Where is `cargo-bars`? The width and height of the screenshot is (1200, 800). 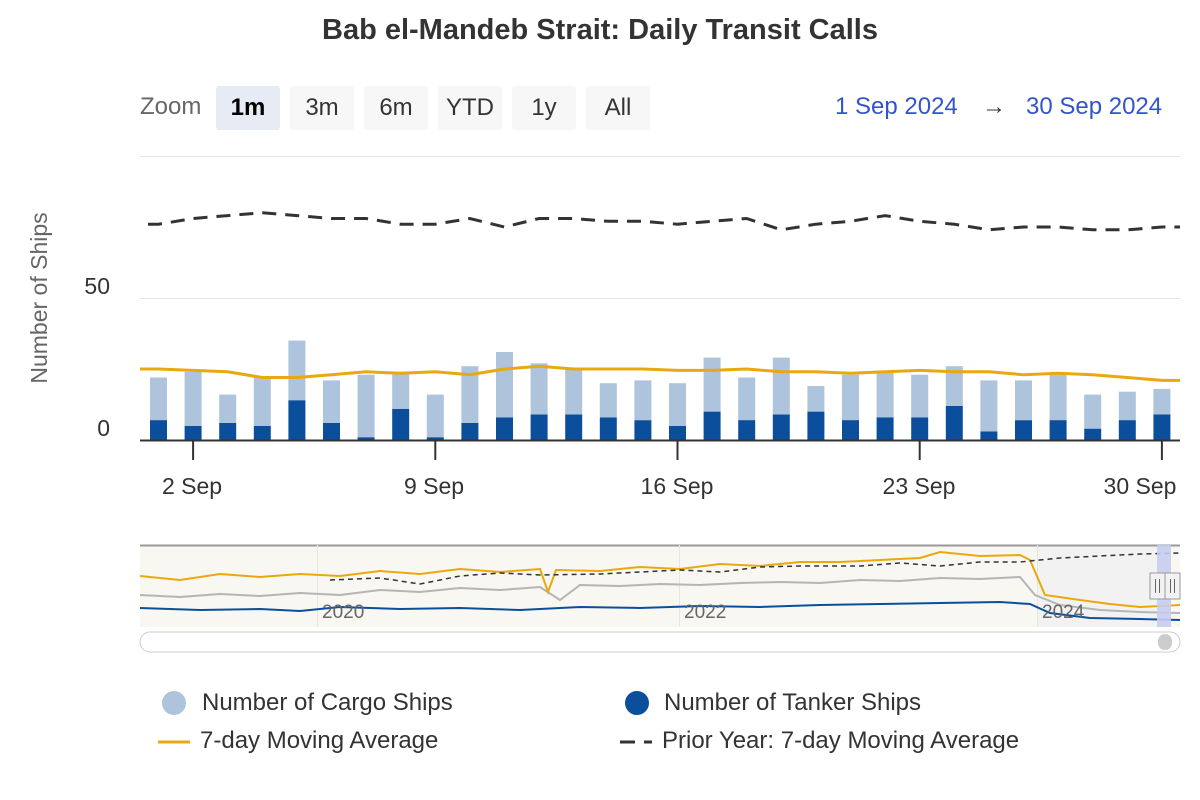 cargo-bars is located at coordinates (660, 389).